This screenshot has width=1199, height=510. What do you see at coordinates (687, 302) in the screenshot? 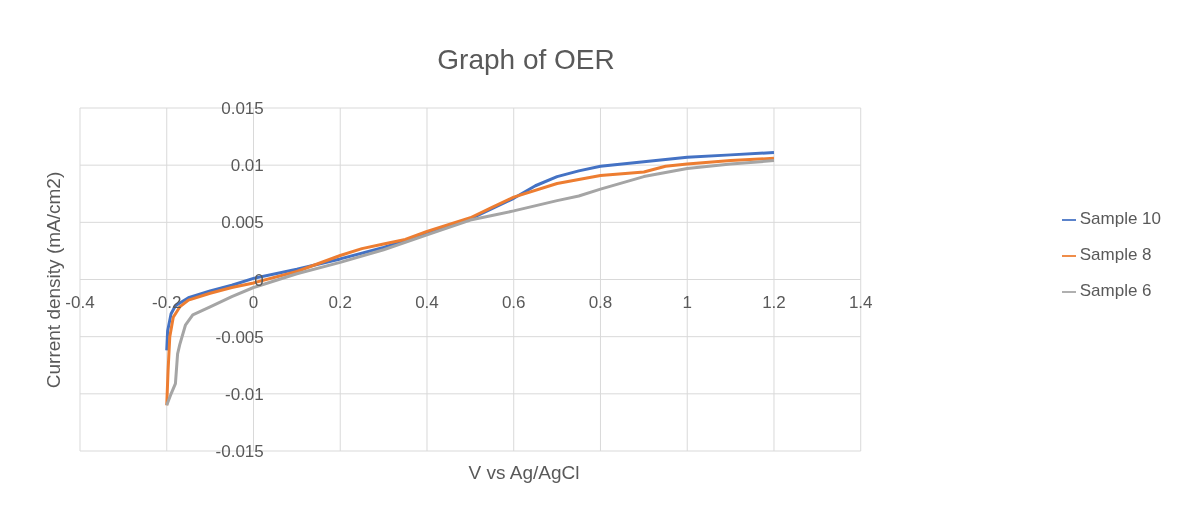
I see `x-tick-label: 1` at bounding box center [687, 302].